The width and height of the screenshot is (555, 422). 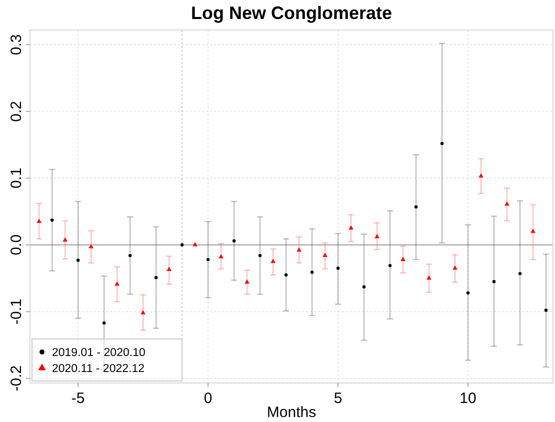 What do you see at coordinates (291, 13) in the screenshot?
I see `chart-title: Log New Conglomerate` at bounding box center [291, 13].